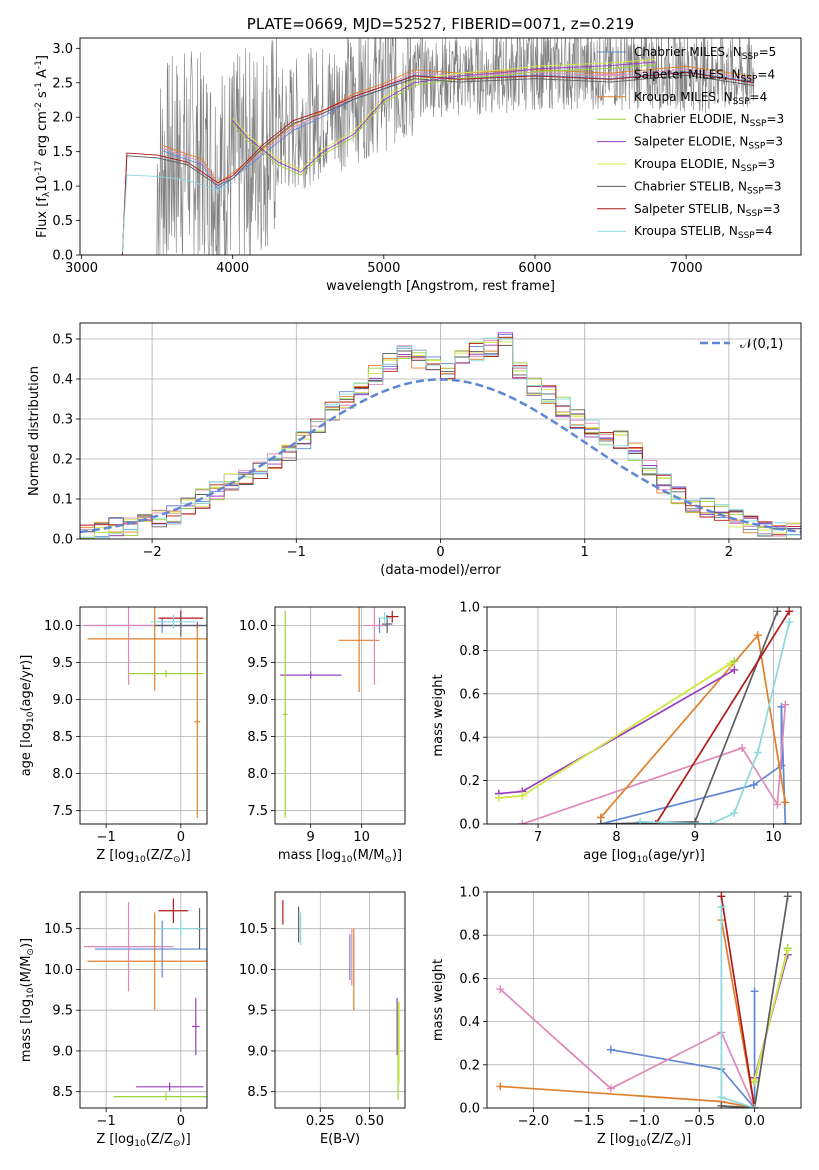  I want to click on spectrum-legend-label: Salpeter ELODIE, NSSP=3, so click(708, 143).